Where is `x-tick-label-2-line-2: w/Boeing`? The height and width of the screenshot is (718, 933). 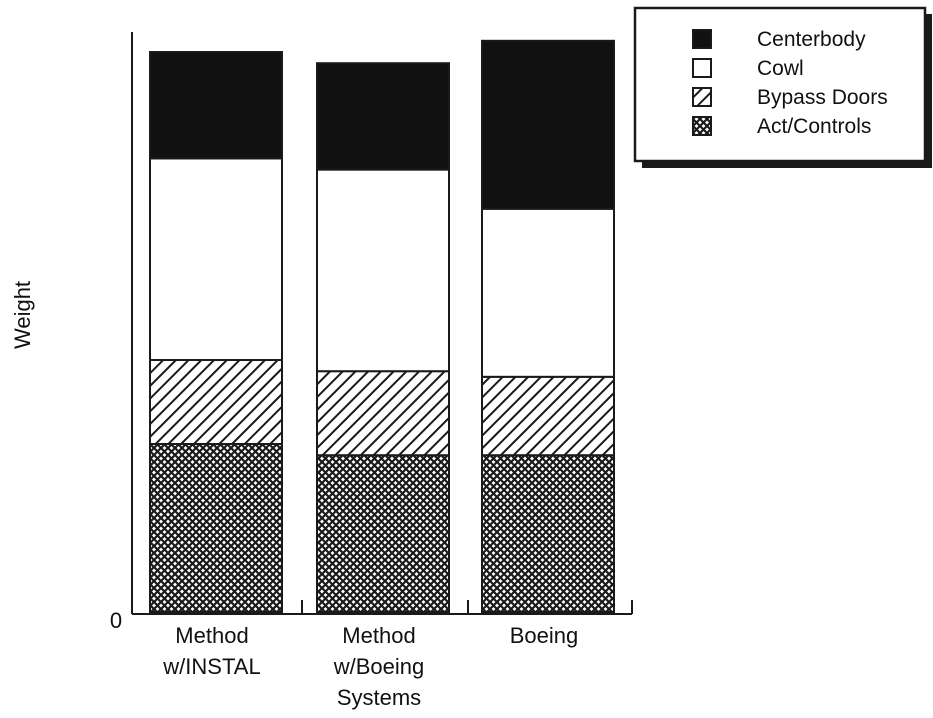 x-tick-label-2-line-2: w/Boeing is located at coordinates (379, 666).